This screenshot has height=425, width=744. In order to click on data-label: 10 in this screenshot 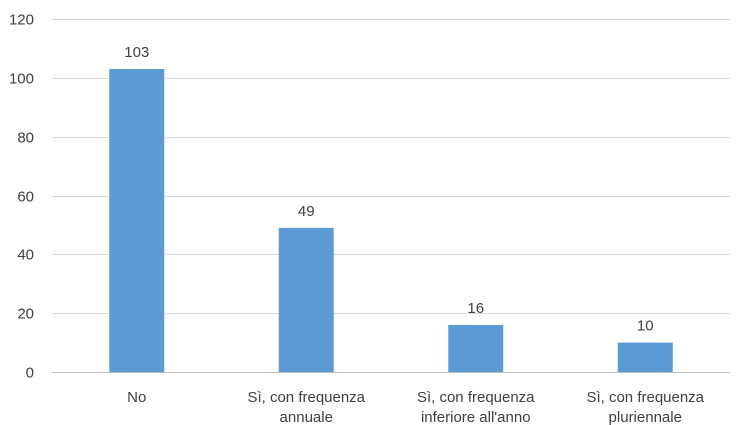, I will do `click(645, 326)`.